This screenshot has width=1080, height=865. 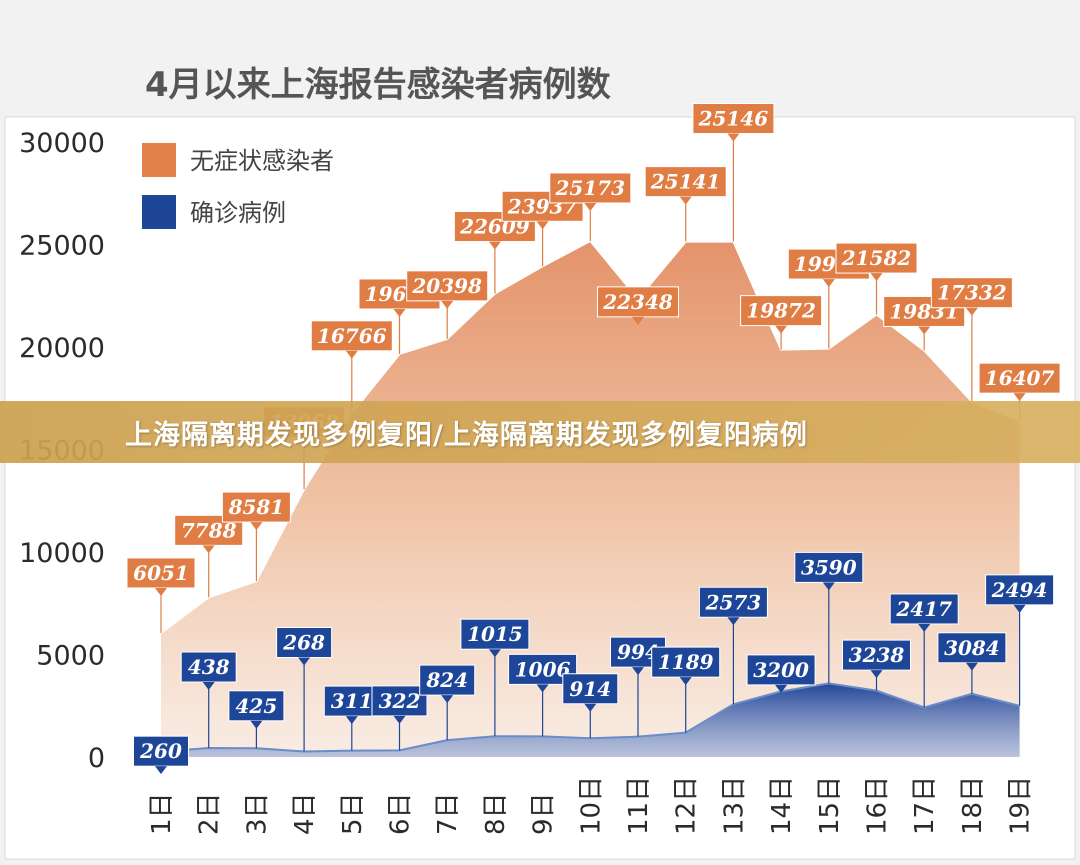 I want to click on data-label: 824, so click(x=447, y=702).